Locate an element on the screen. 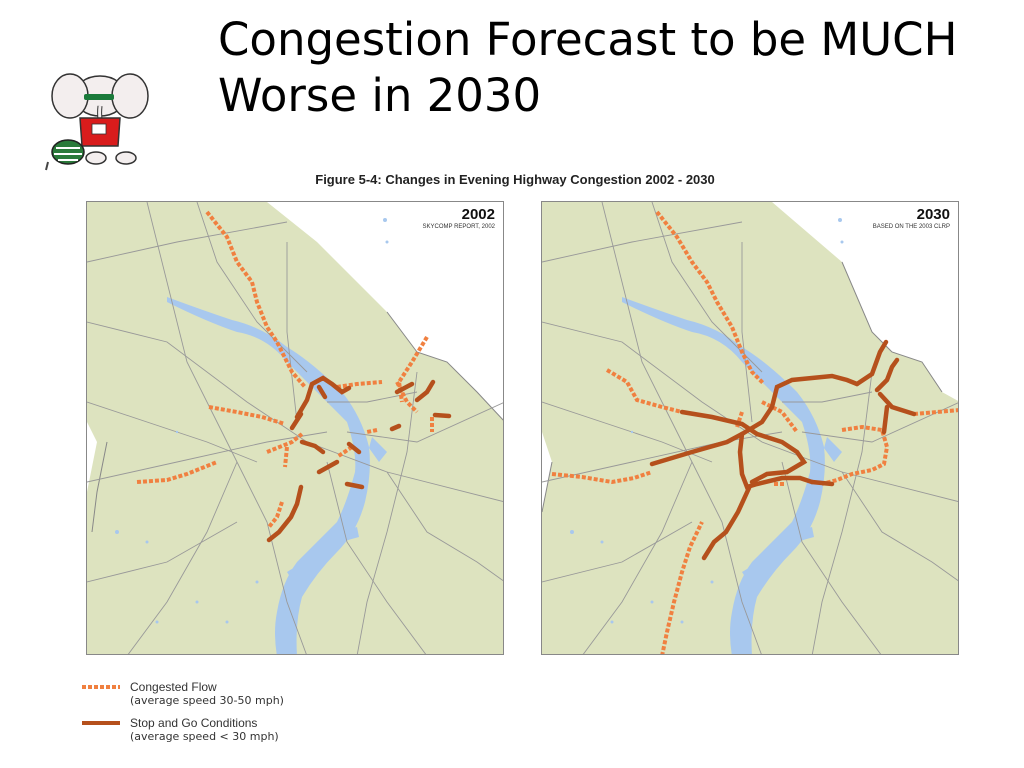  legend-label-congested-flow: Congested Flow is located at coordinates (173, 687).